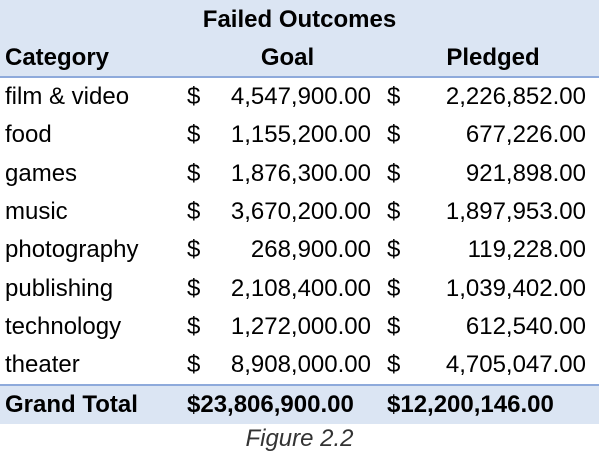 Image resolution: width=599 pixels, height=462 pixels. What do you see at coordinates (515, 365) in the screenshot?
I see `pledged-value: 4,705,047.00` at bounding box center [515, 365].